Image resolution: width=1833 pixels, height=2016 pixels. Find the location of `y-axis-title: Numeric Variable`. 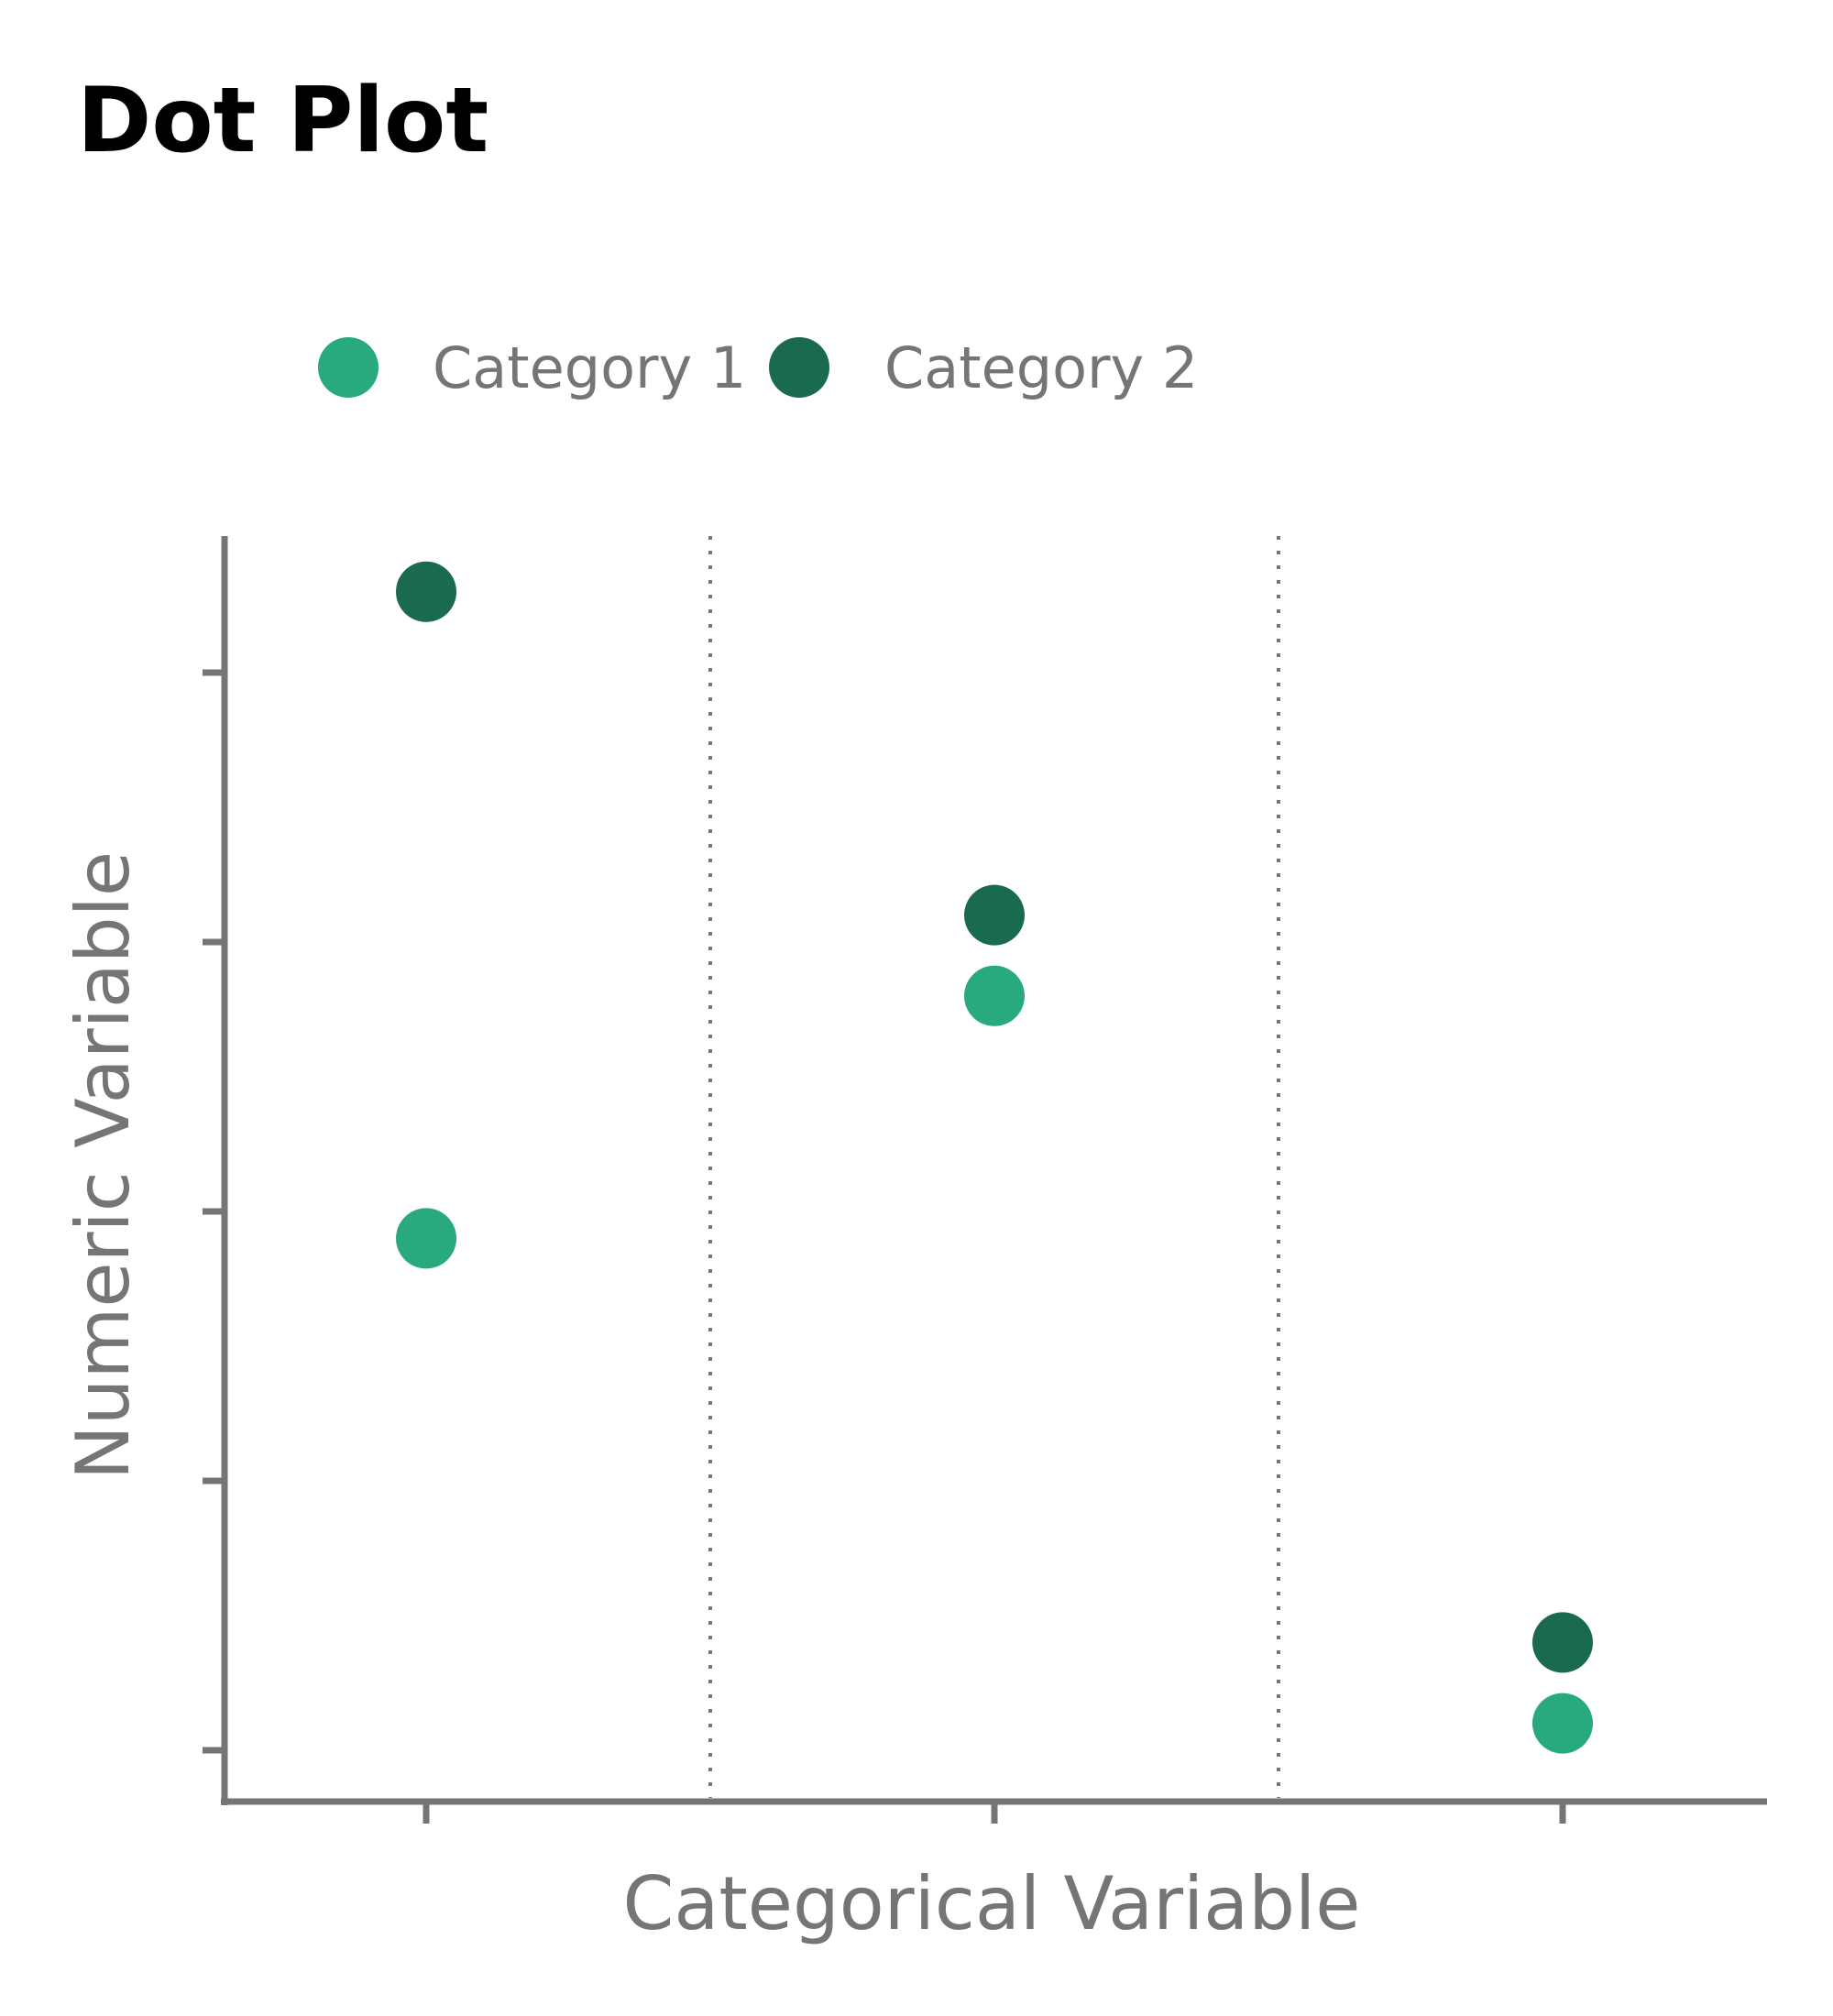

y-axis-title: Numeric Variable is located at coordinates (103, 1165).